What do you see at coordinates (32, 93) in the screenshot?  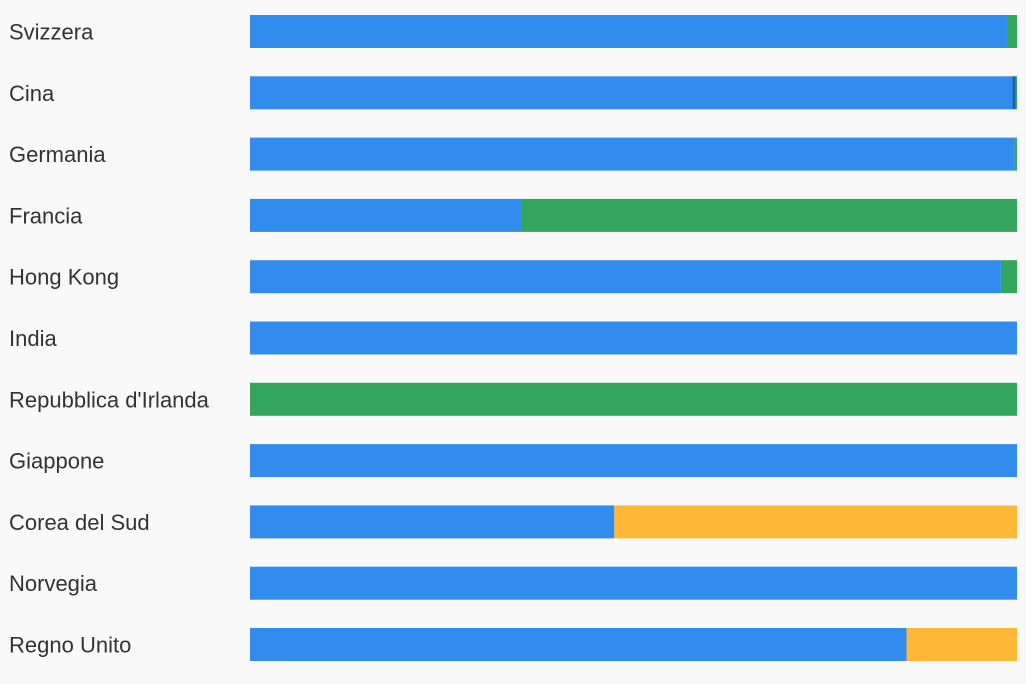 I see `category-label-cina: Cina` at bounding box center [32, 93].